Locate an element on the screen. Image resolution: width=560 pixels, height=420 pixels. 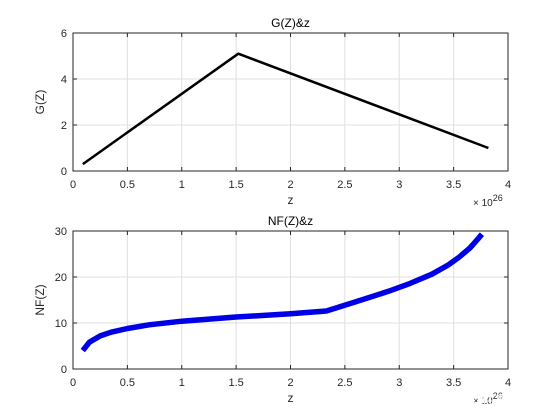
chart-title: G(Z)&z is located at coordinates (290, 23).